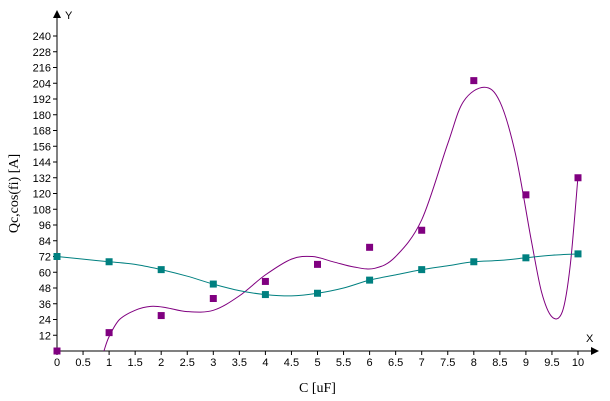 The image size is (610, 401). I want to click on x-tick-label: 10, so click(578, 363).